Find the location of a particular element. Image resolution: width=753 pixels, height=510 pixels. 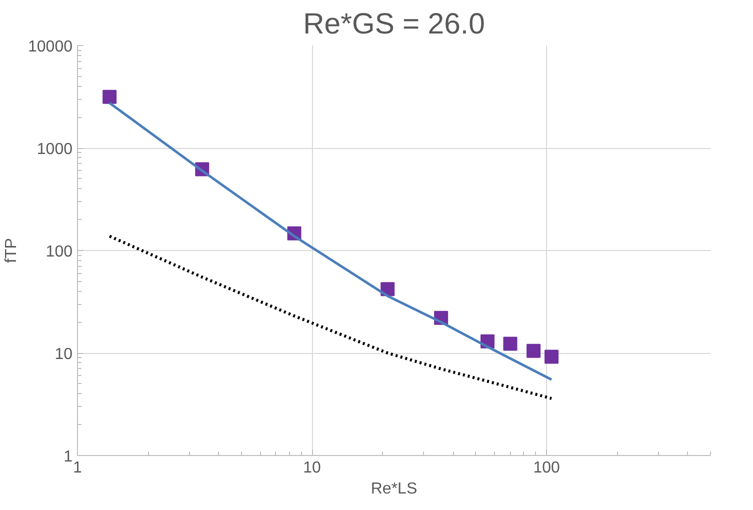

y-tick-label: 100 is located at coordinates (59, 252).